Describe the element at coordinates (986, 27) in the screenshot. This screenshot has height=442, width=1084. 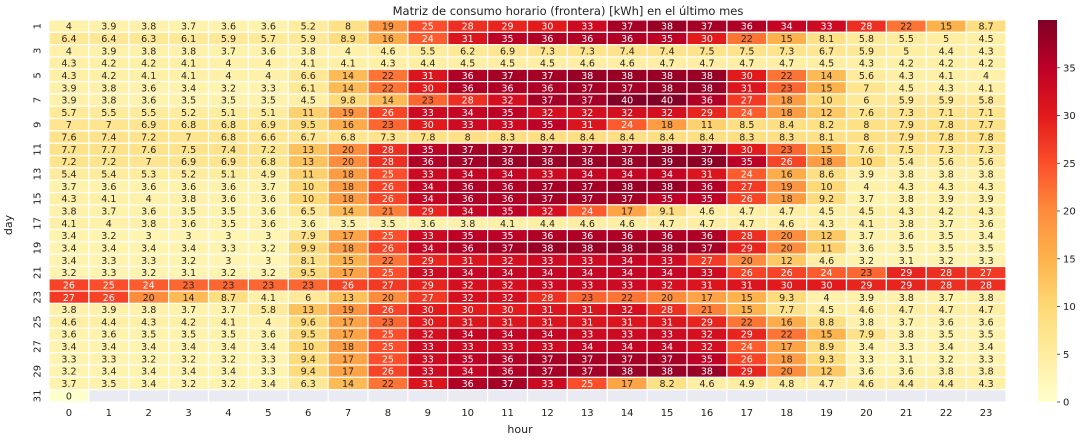
I see `heatmap-cell-value: 8.7` at that location.